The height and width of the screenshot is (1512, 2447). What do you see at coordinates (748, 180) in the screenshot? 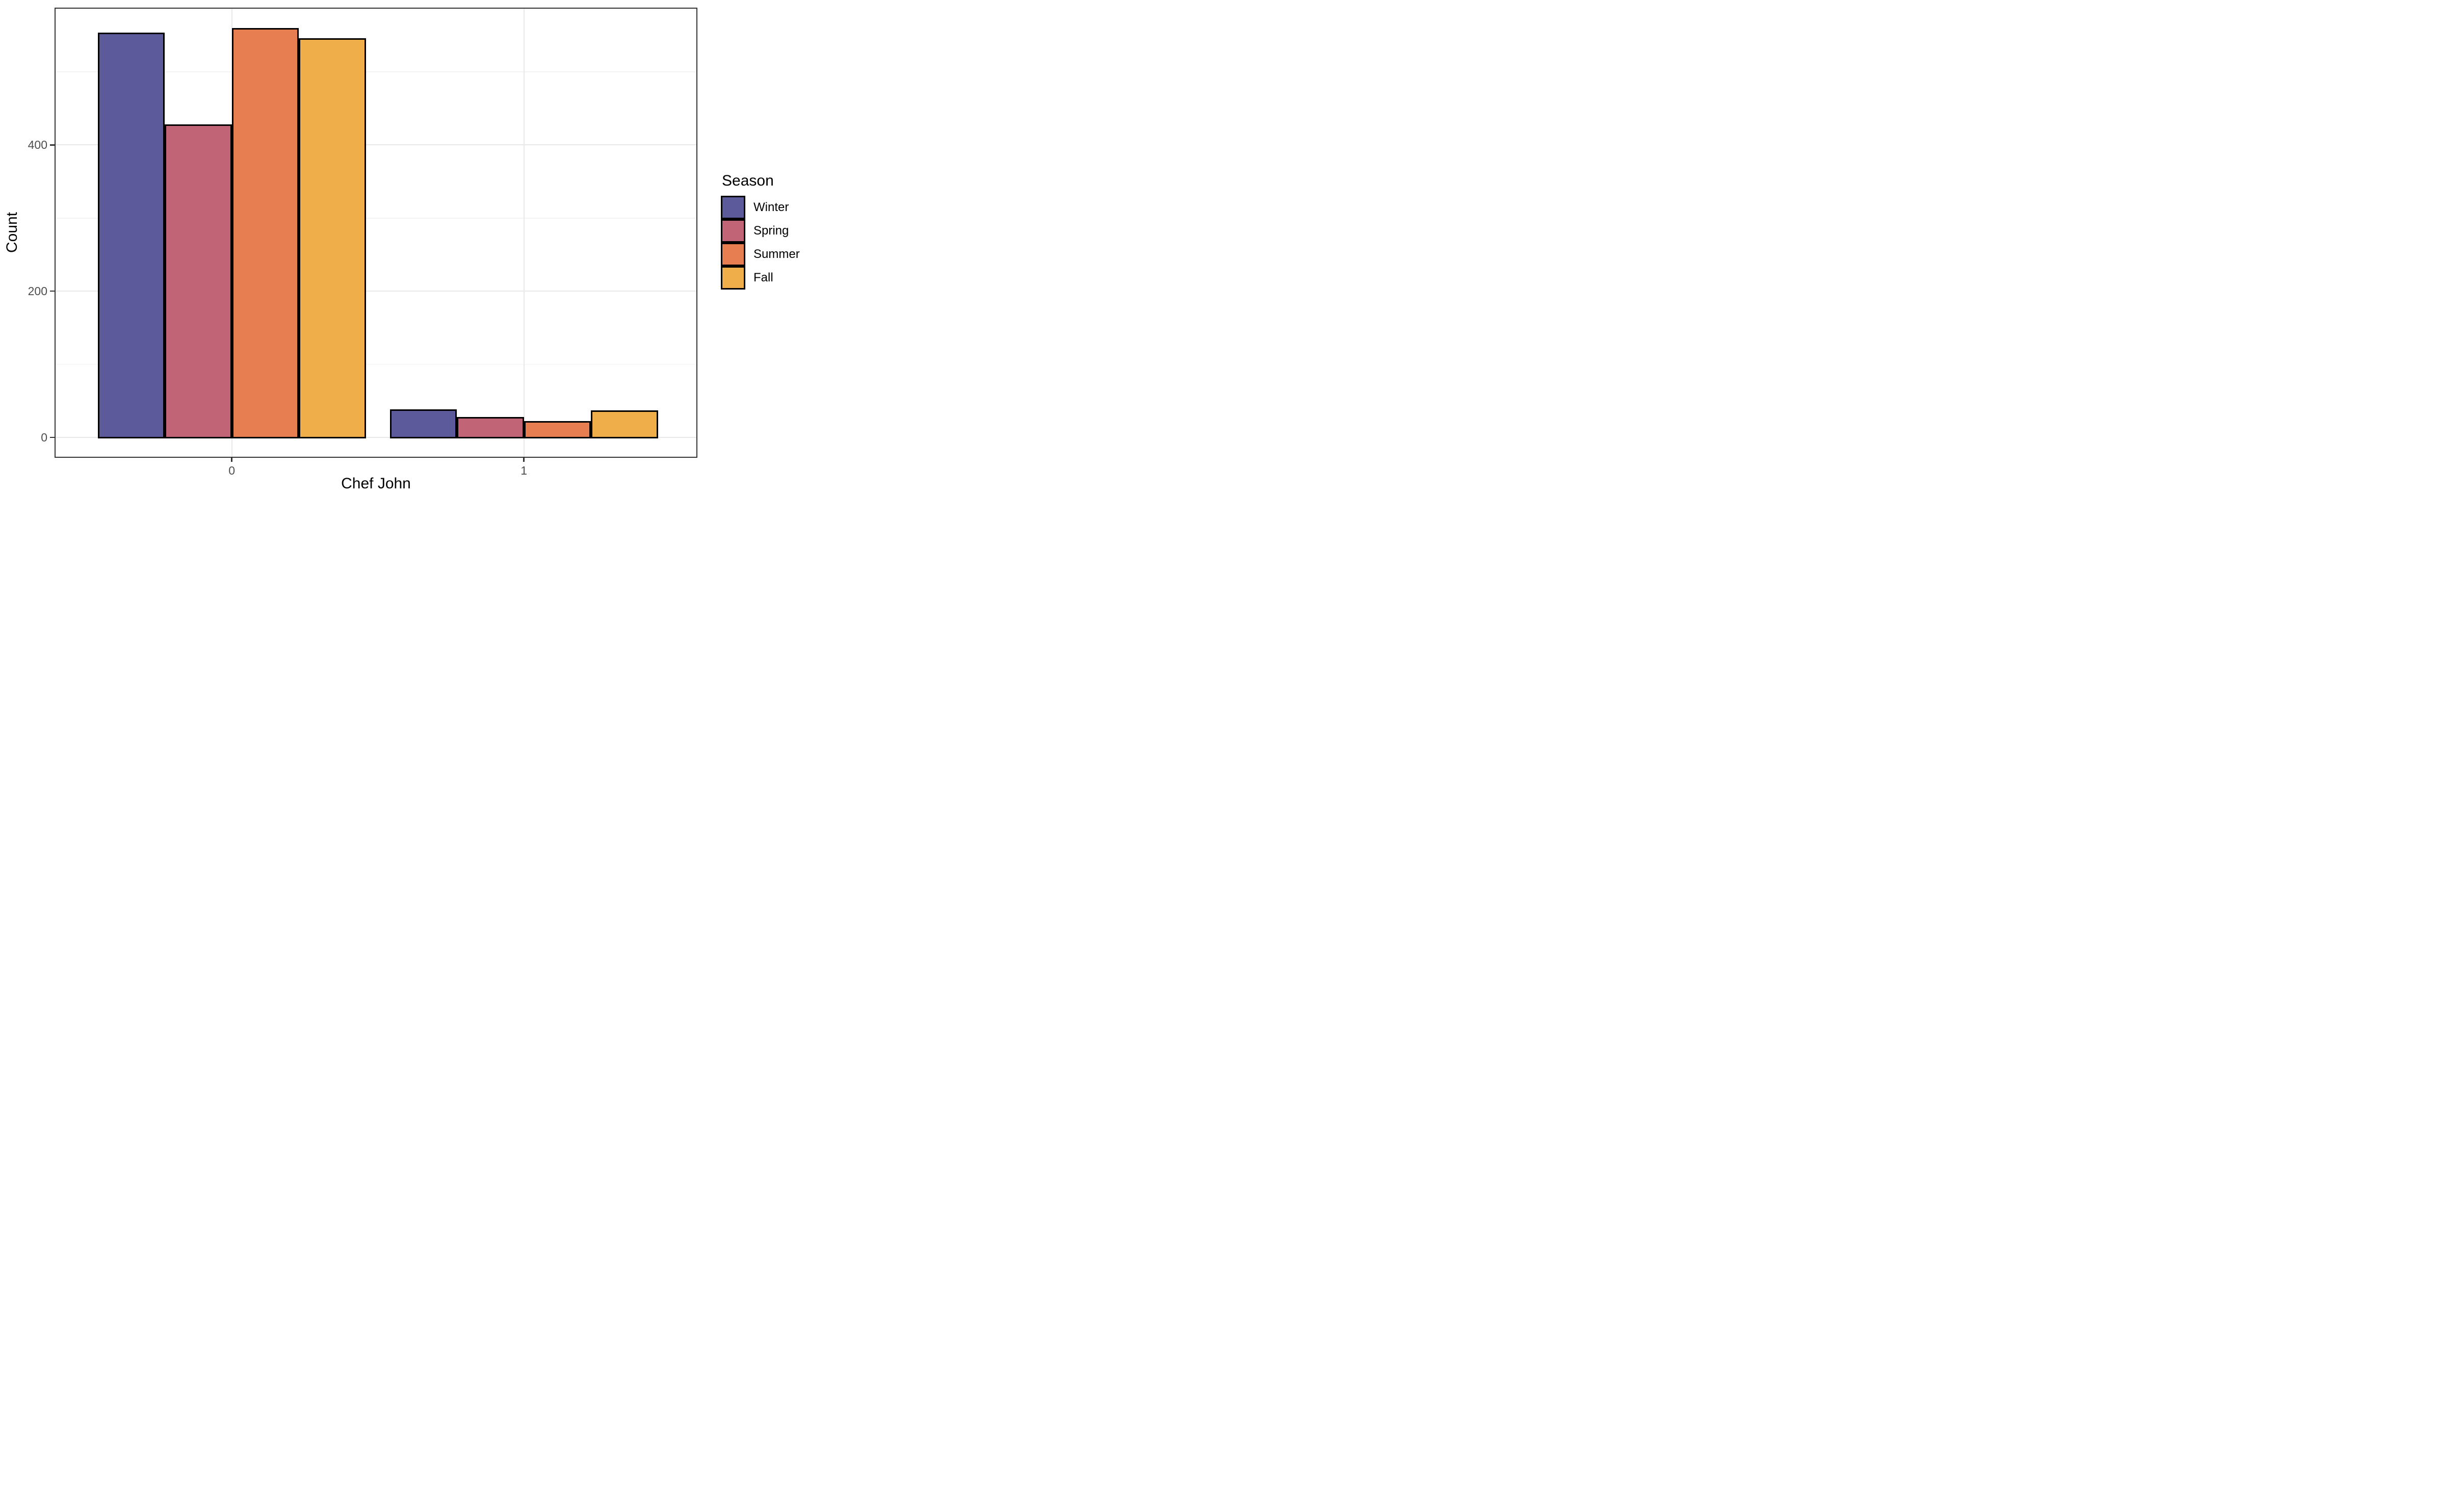
I see `legend-title: Season` at bounding box center [748, 180].